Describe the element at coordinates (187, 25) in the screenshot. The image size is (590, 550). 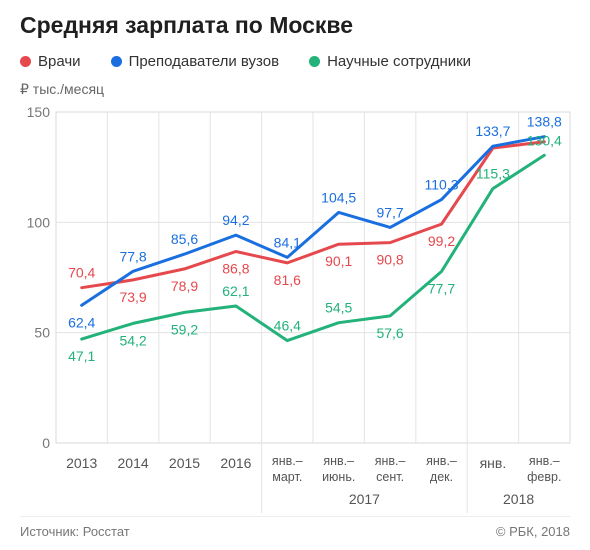
I see `chart-title: Средняя зарплата по Москве` at that location.